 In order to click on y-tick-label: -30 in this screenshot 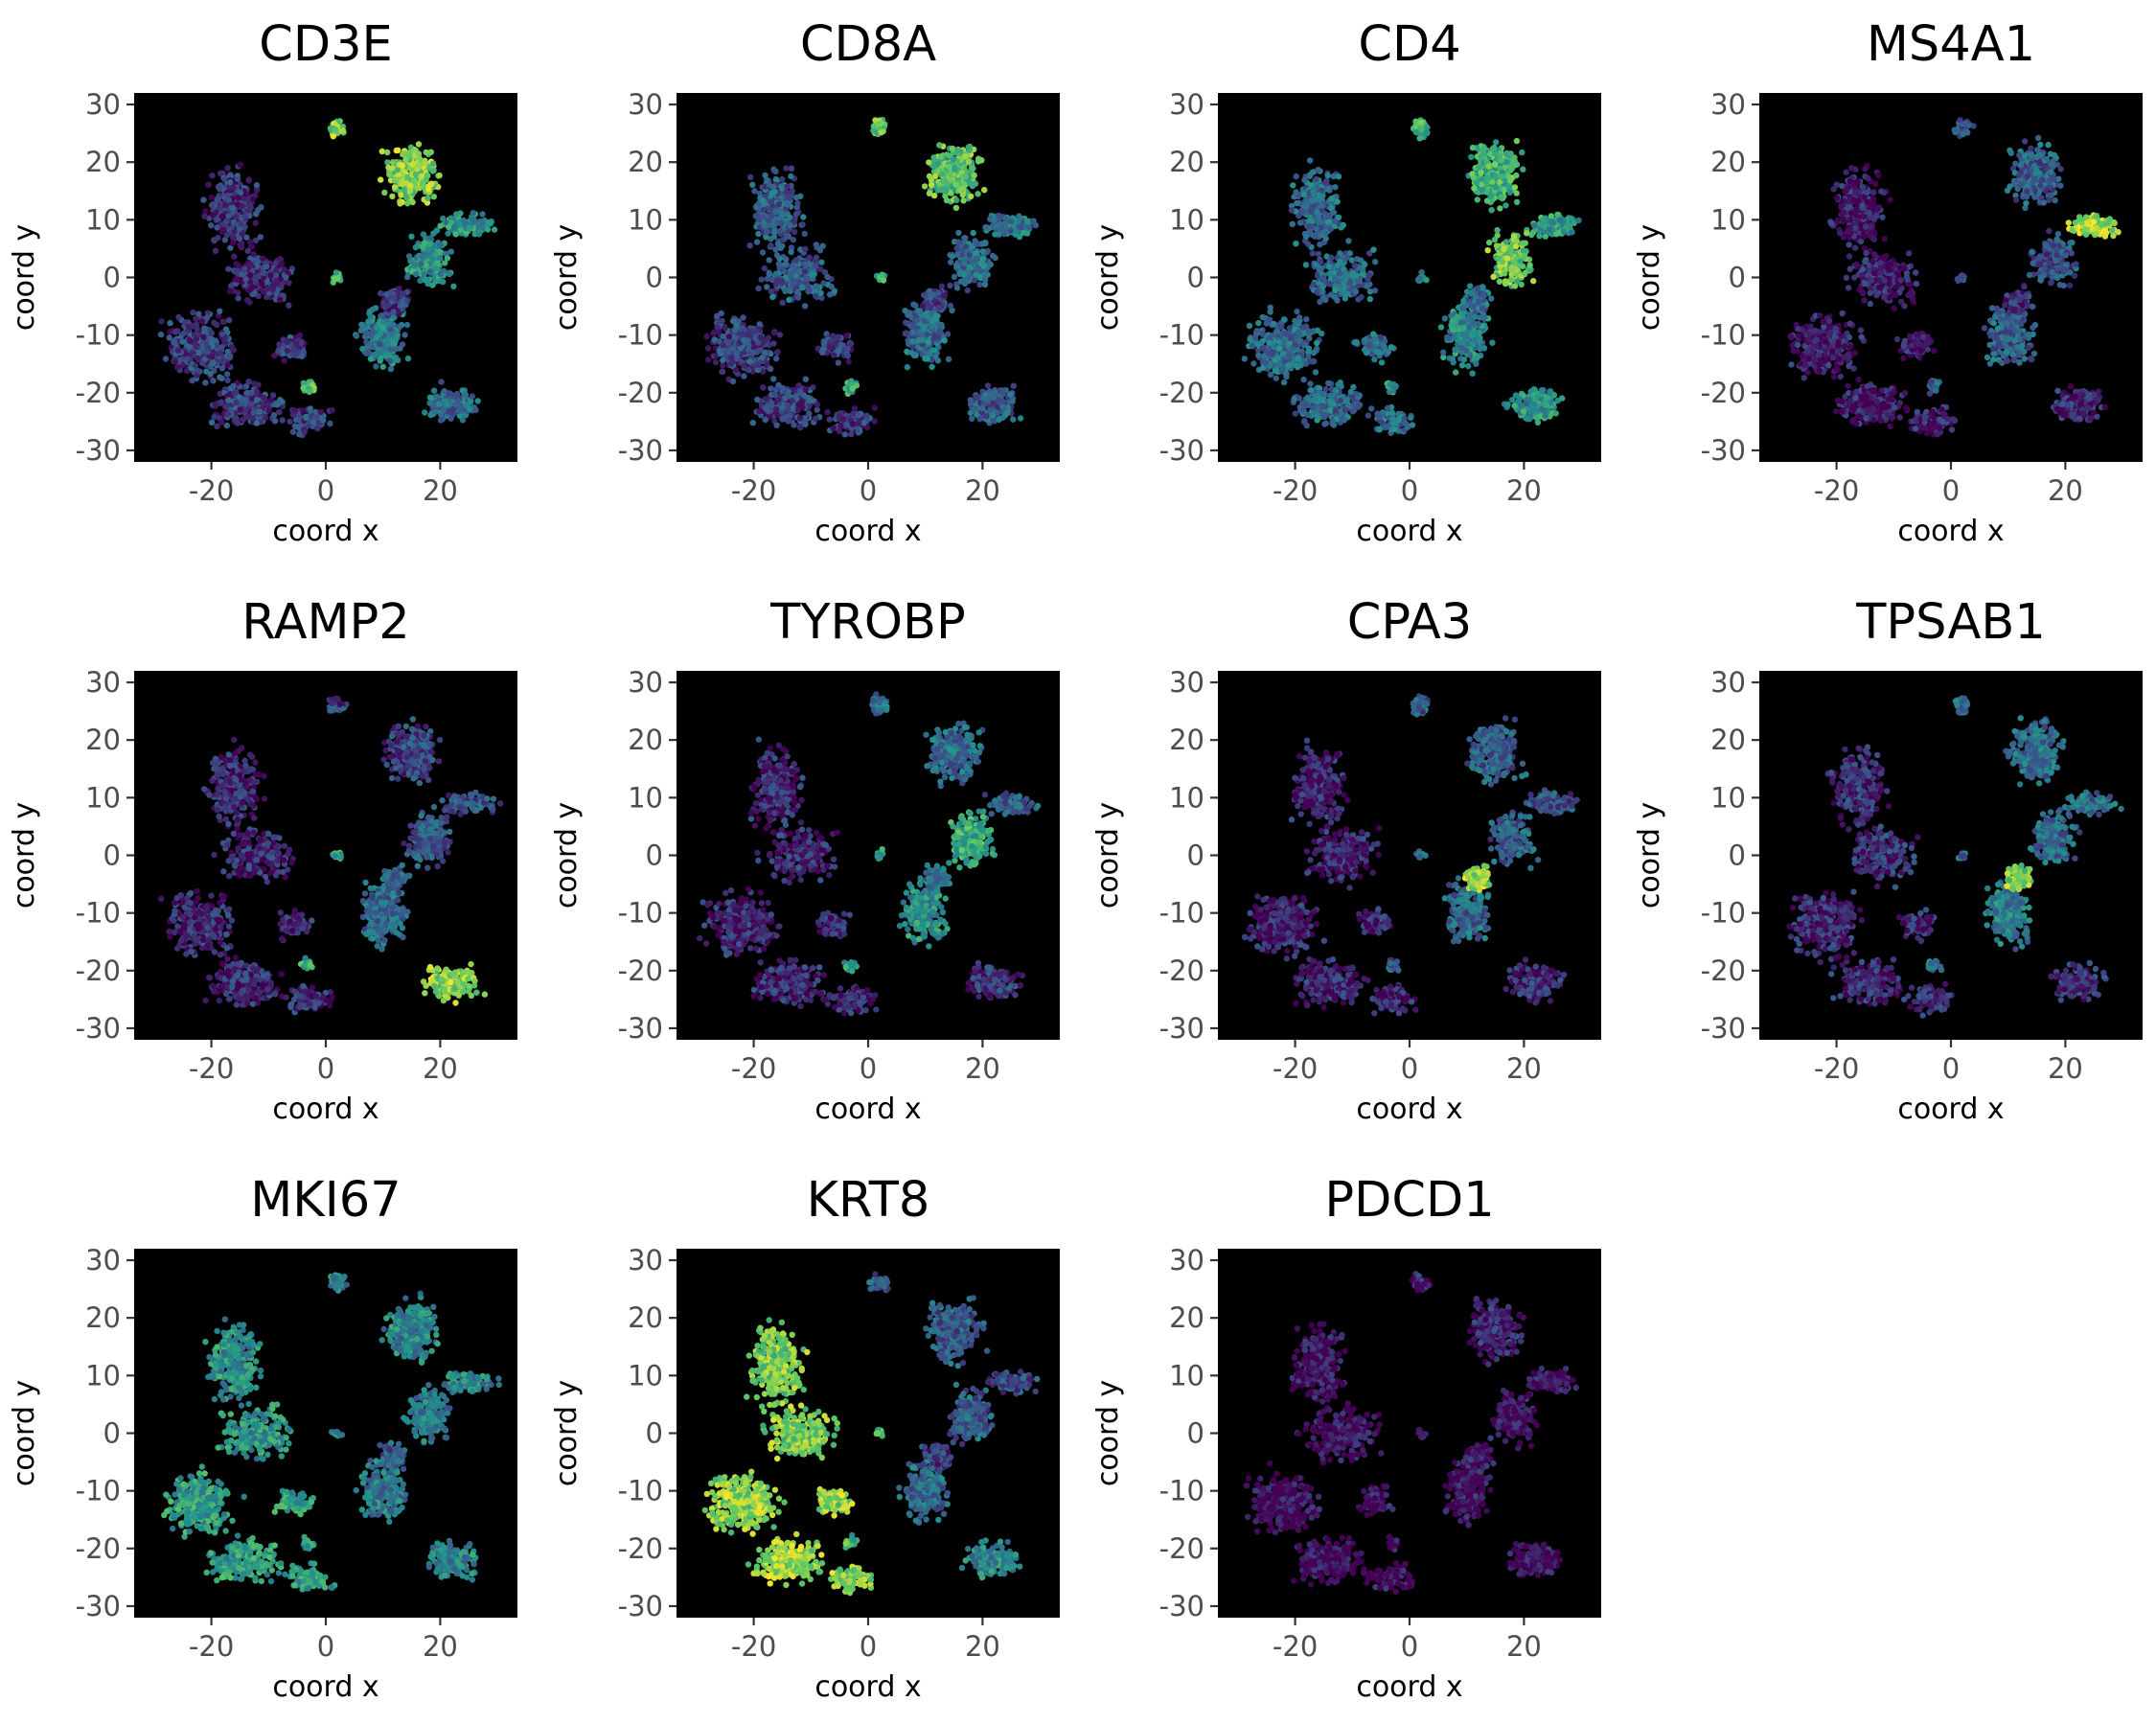, I will do `click(99, 450)`.